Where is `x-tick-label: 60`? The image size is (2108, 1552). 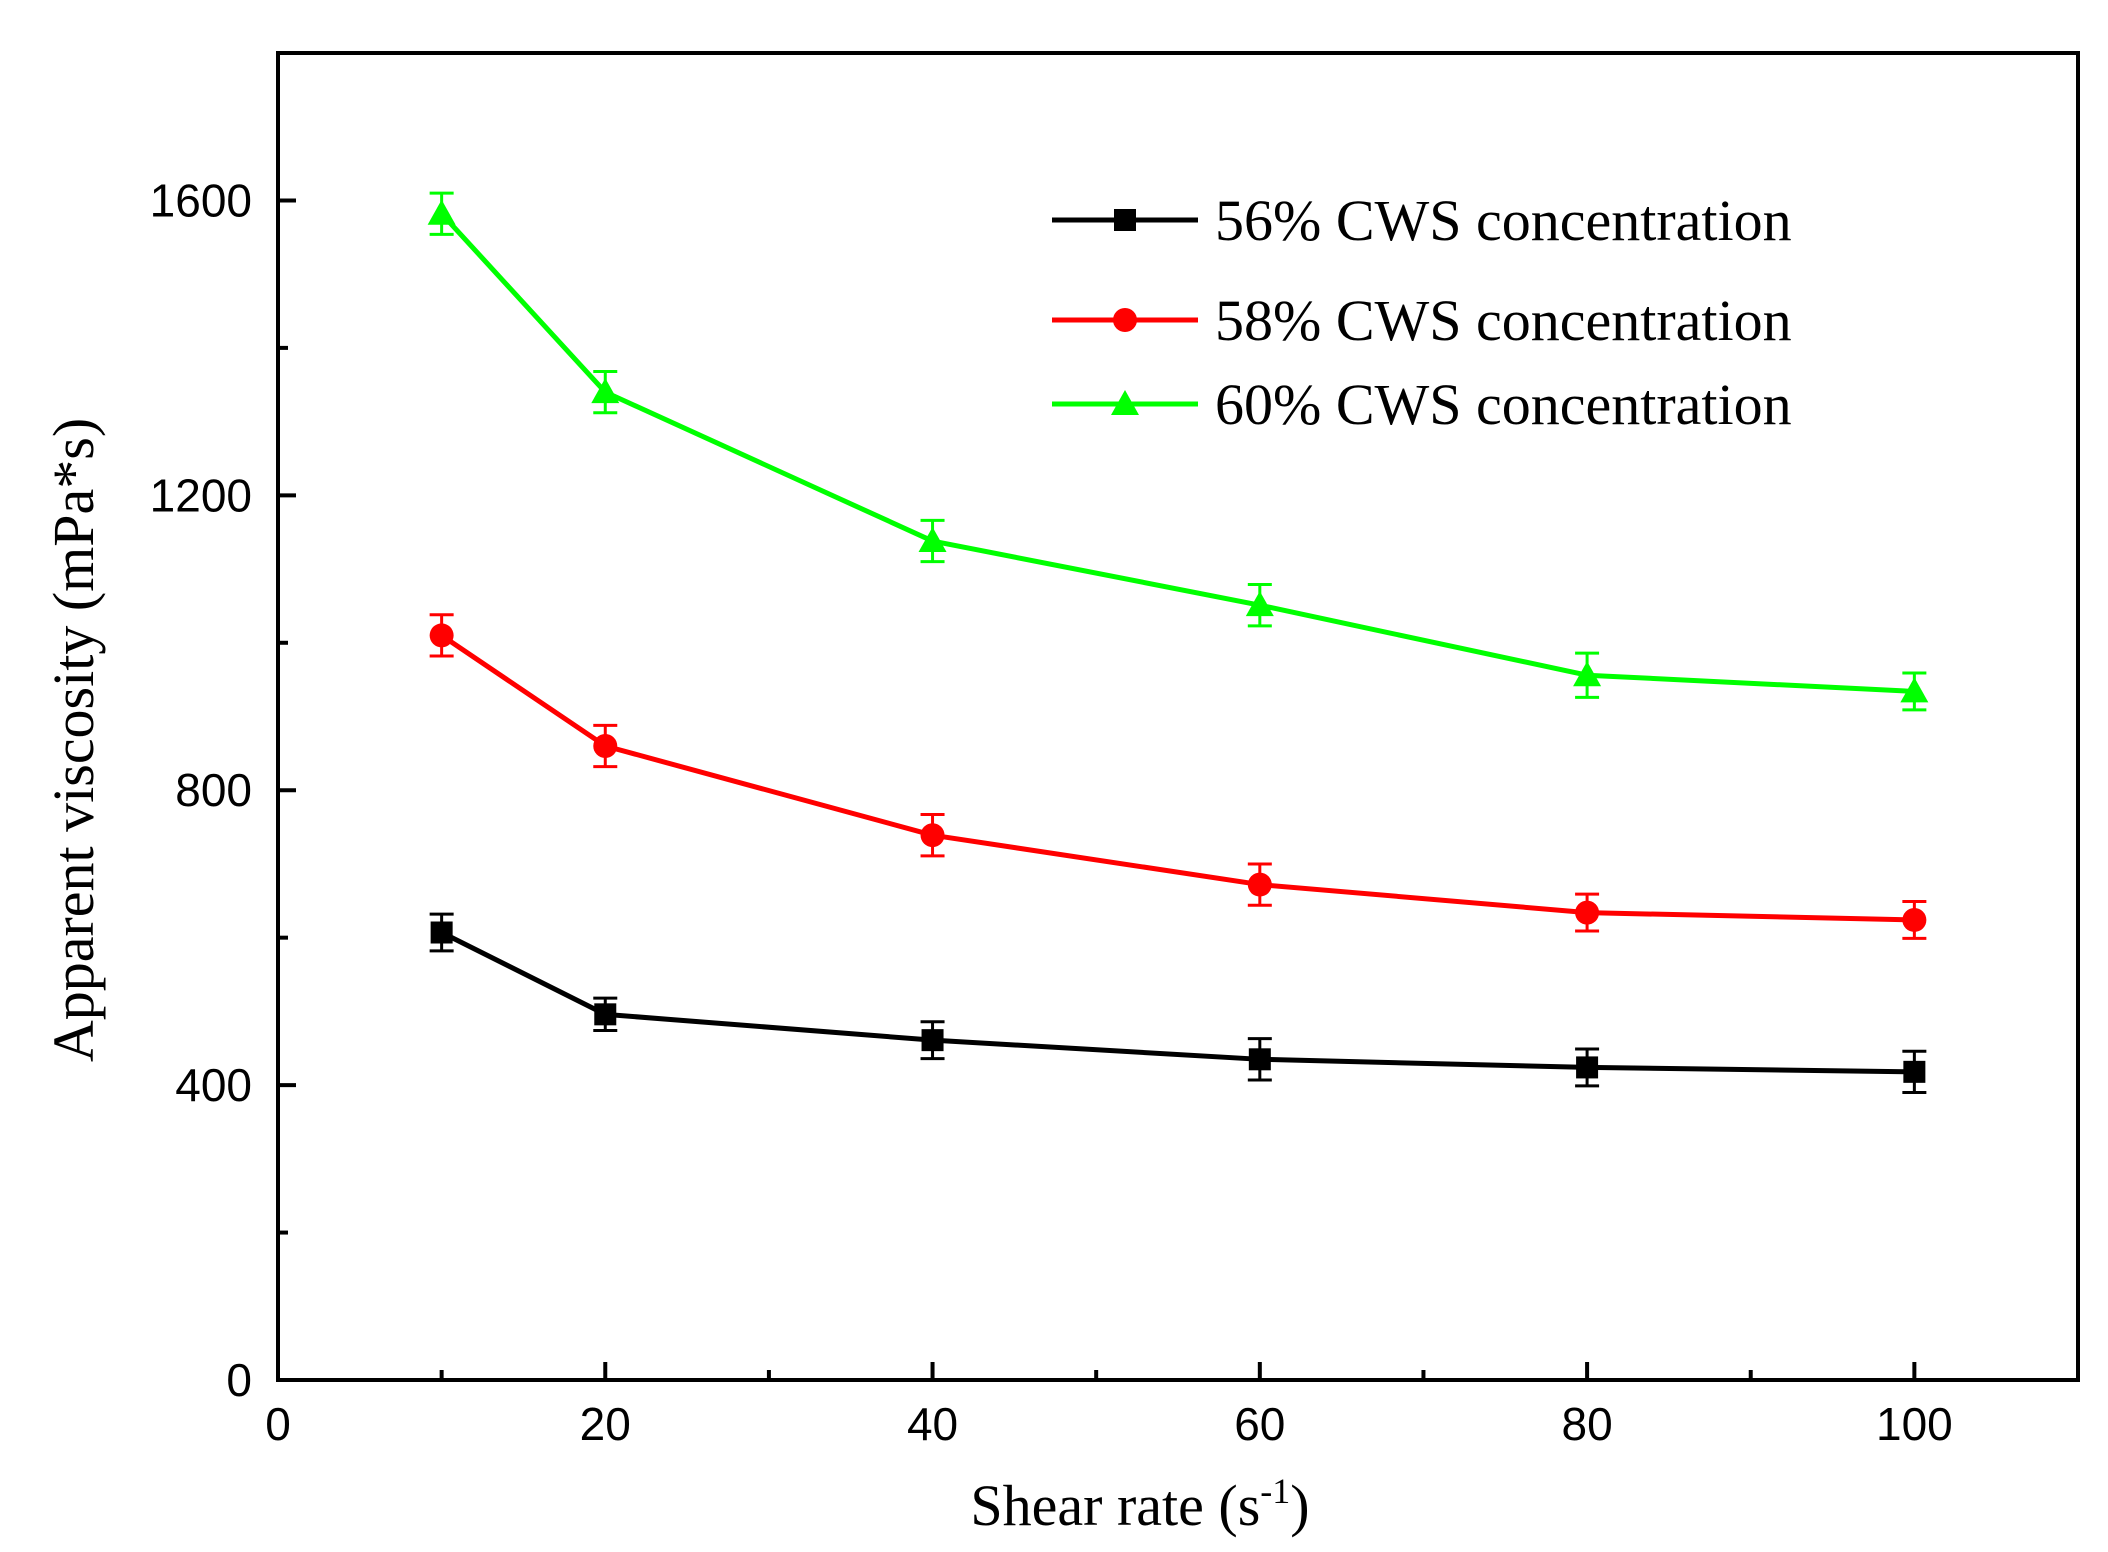
x-tick-label: 60 is located at coordinates (1259, 1424).